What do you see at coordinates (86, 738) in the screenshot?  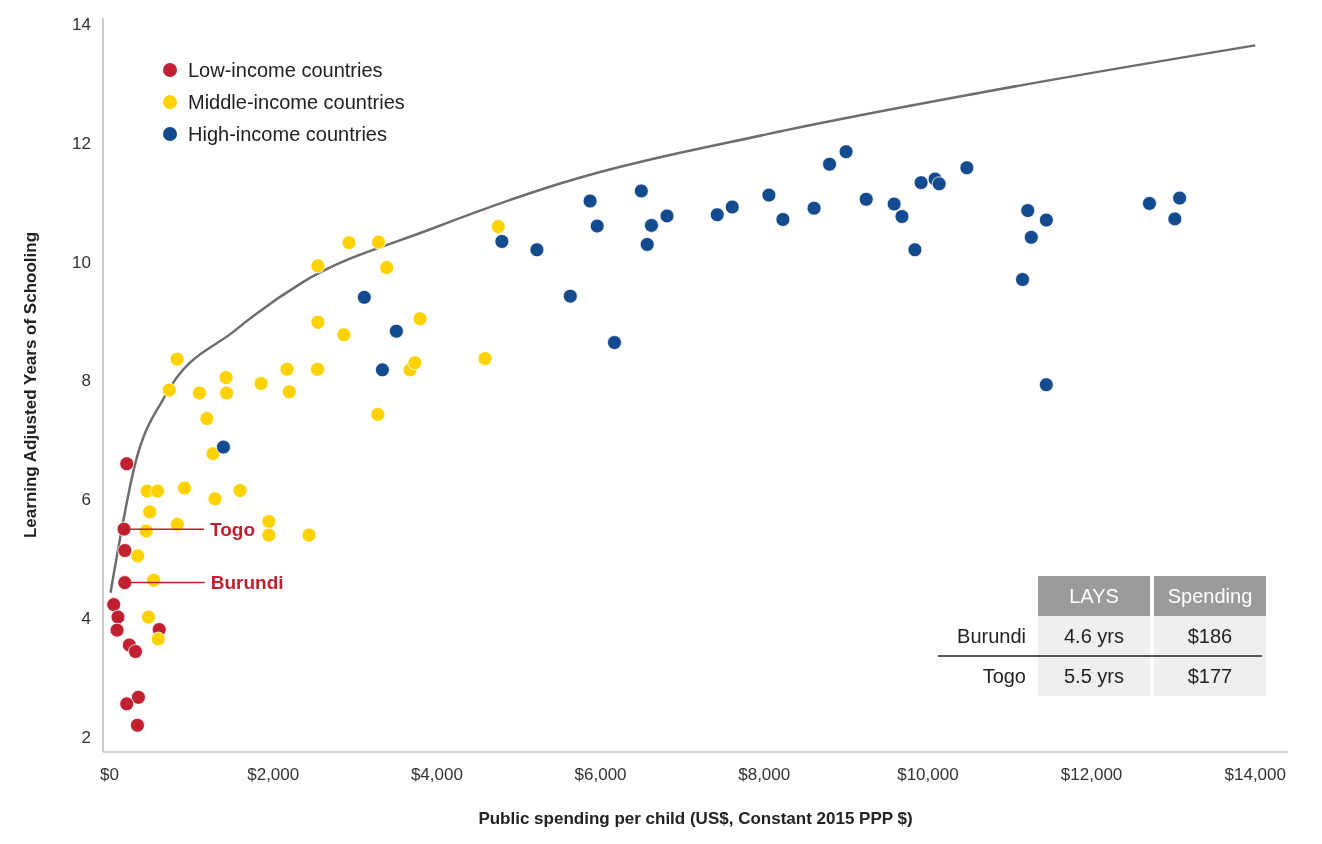 I see `y-tick-label: 2` at bounding box center [86, 738].